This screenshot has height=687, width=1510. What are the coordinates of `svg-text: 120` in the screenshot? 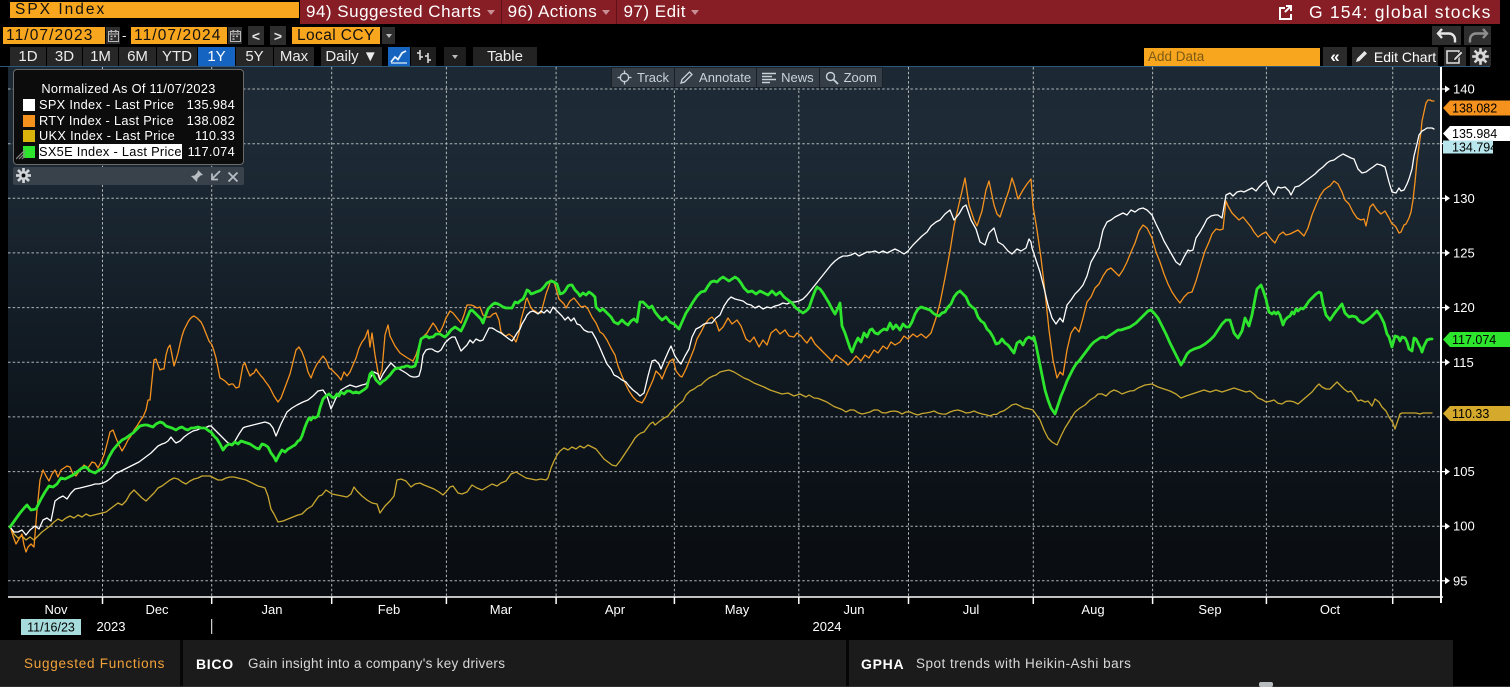 It's located at (1464, 307).